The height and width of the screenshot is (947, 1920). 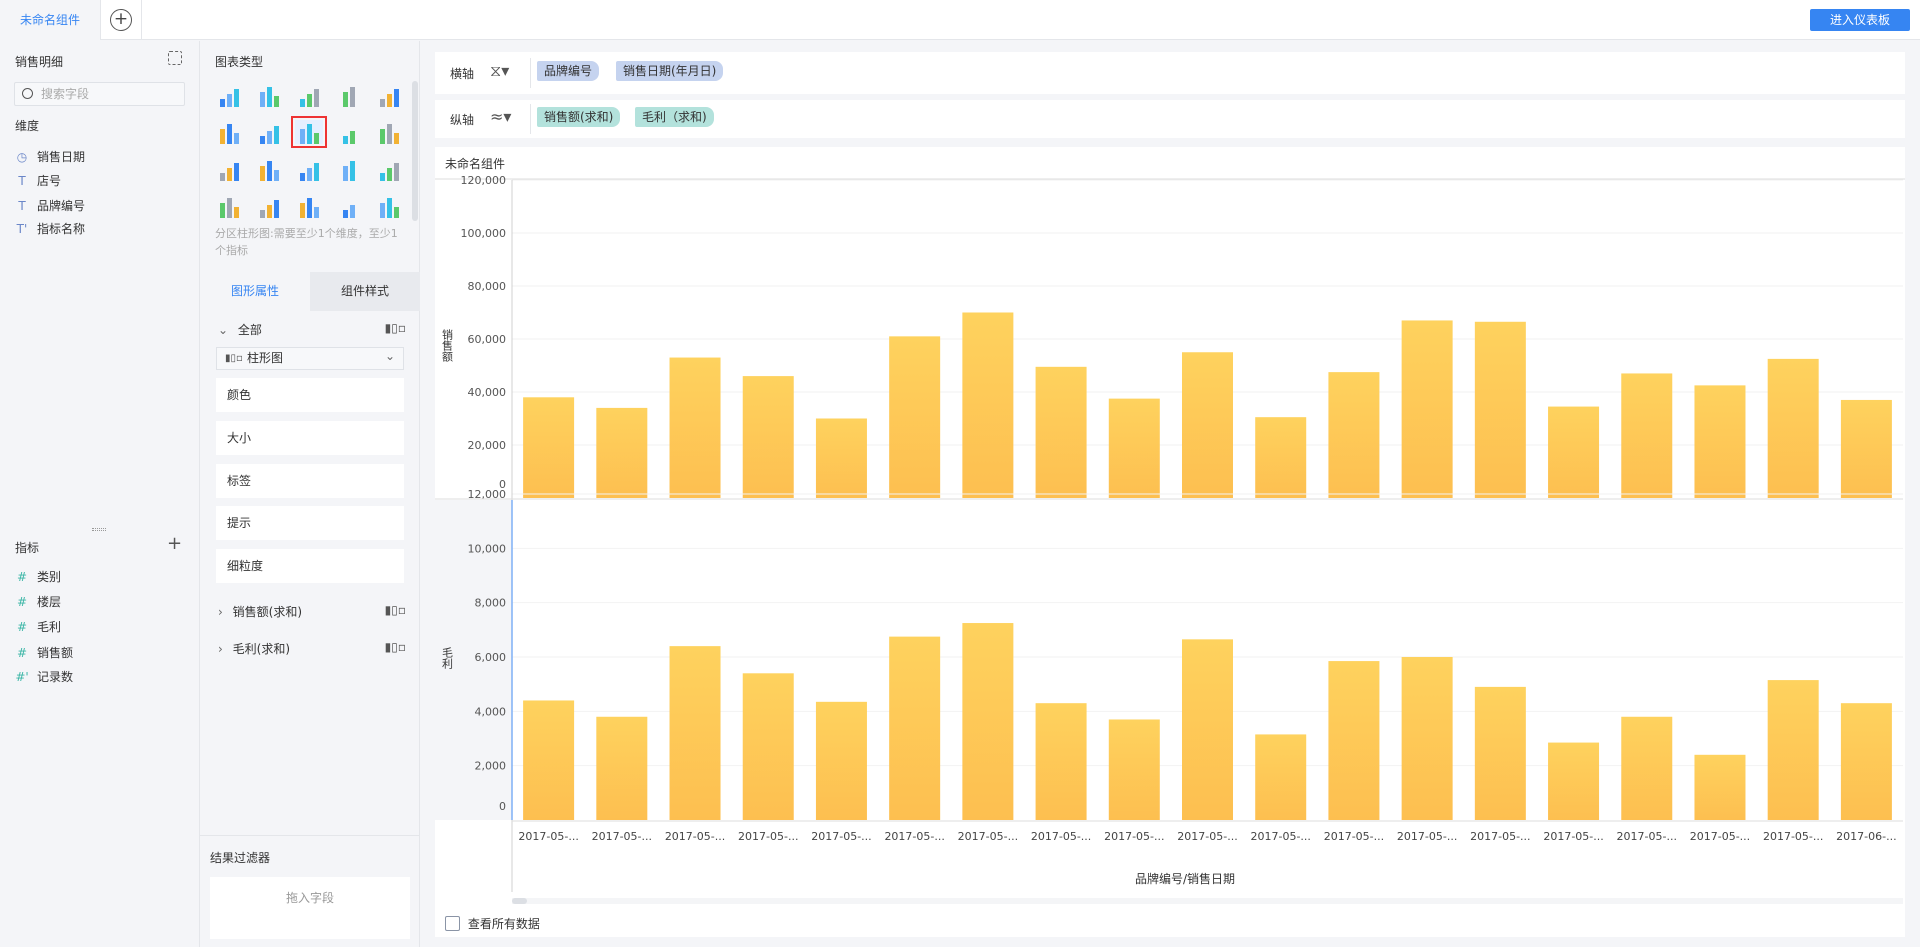 What do you see at coordinates (261, 649) in the screenshot?
I see `series-label: 毛利(求和)` at bounding box center [261, 649].